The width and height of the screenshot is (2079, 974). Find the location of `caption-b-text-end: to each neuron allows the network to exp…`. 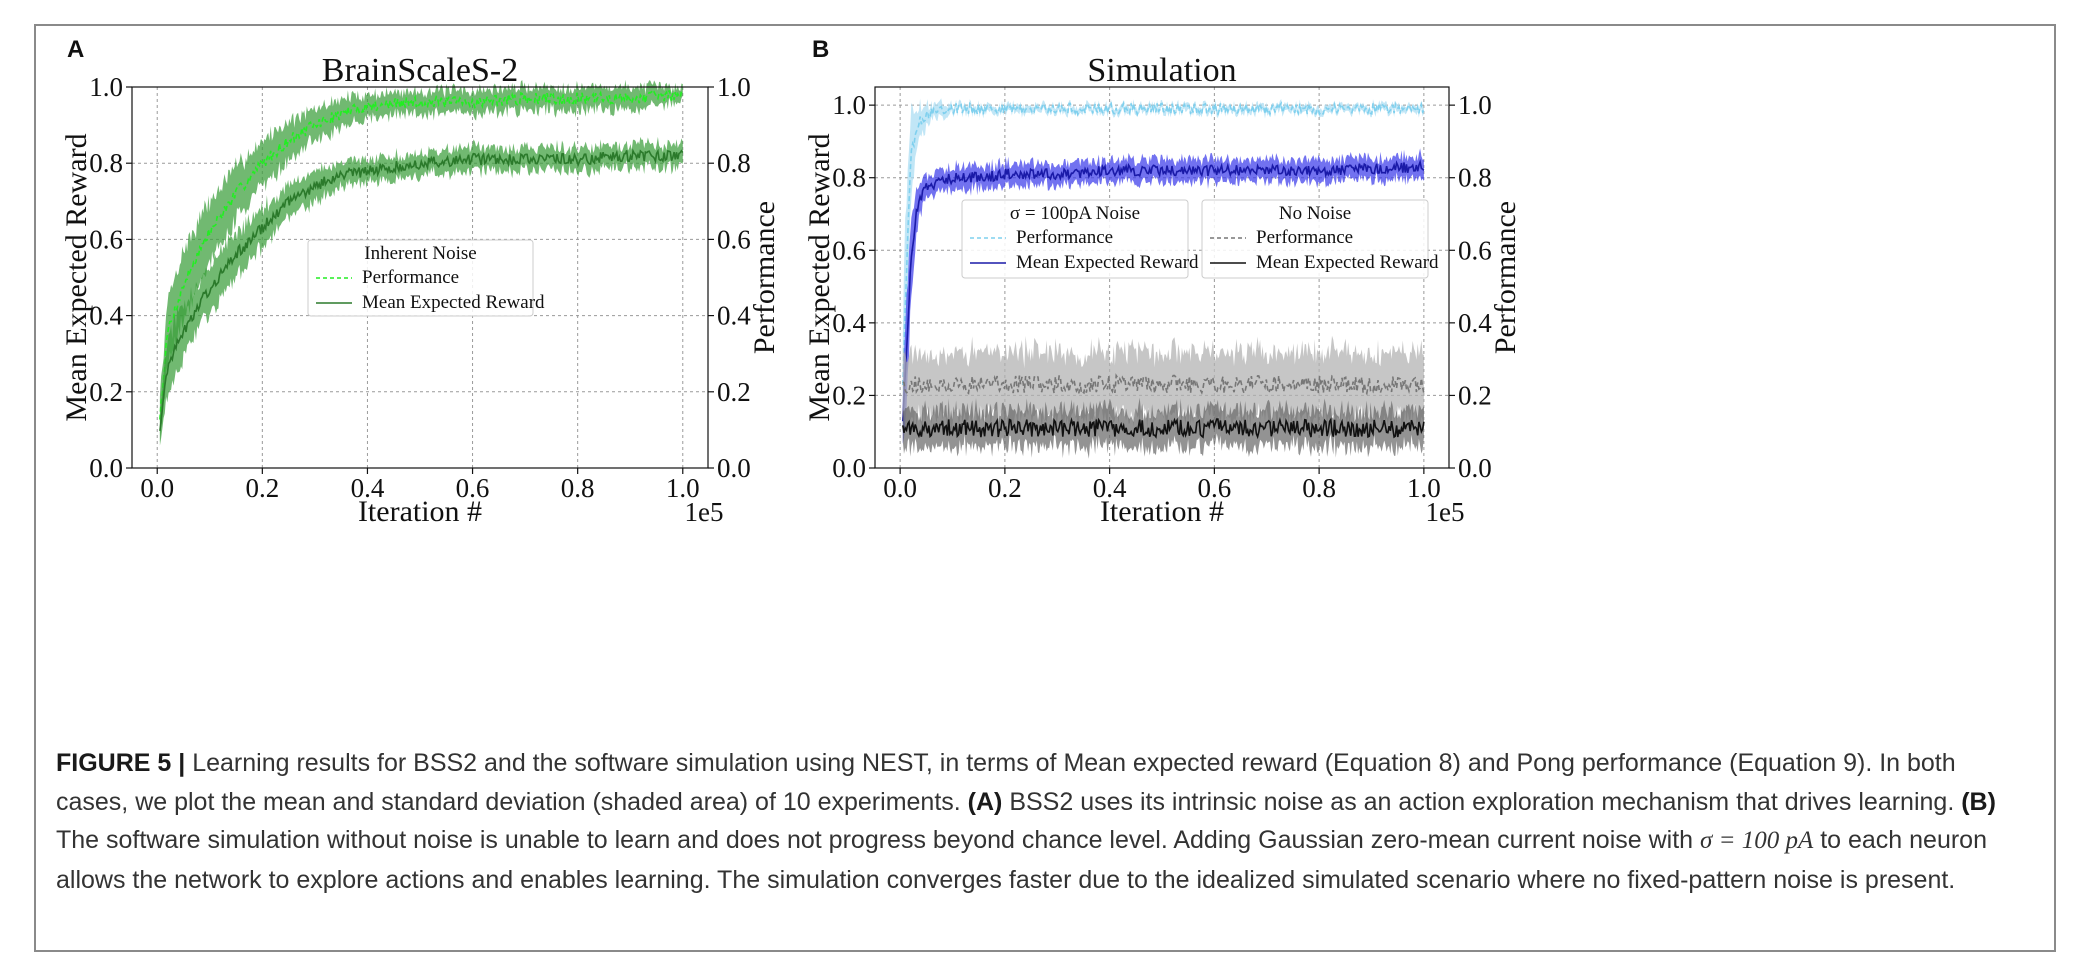

caption-b-text-end: to each neuron allows the network to exp… is located at coordinates (1021, 860).